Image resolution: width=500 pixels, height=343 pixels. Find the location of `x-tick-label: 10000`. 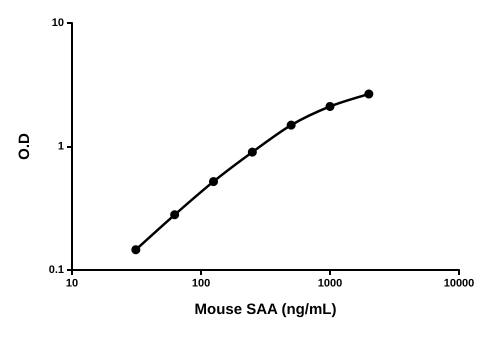

x-tick-label: 10000 is located at coordinates (459, 284).